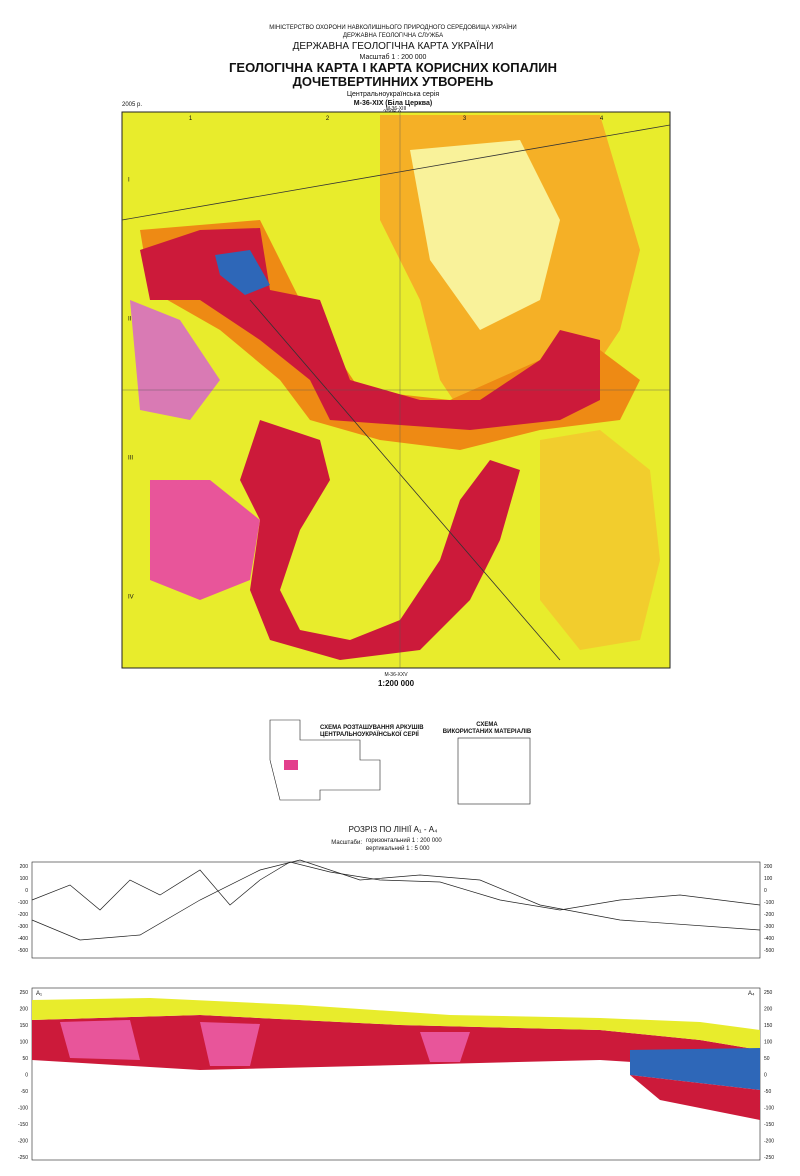 The height and width of the screenshot is (1176, 800). I want to click on row-label: I, so click(129, 181).